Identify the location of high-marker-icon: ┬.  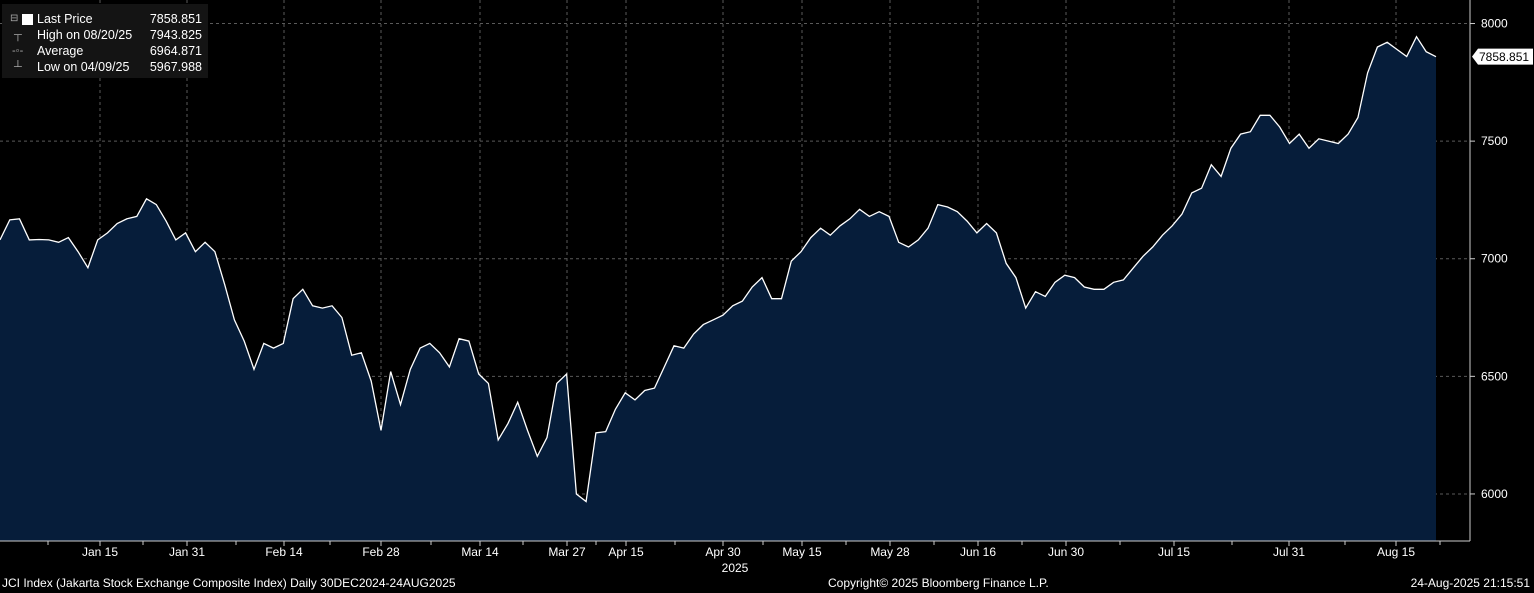
(18, 35).